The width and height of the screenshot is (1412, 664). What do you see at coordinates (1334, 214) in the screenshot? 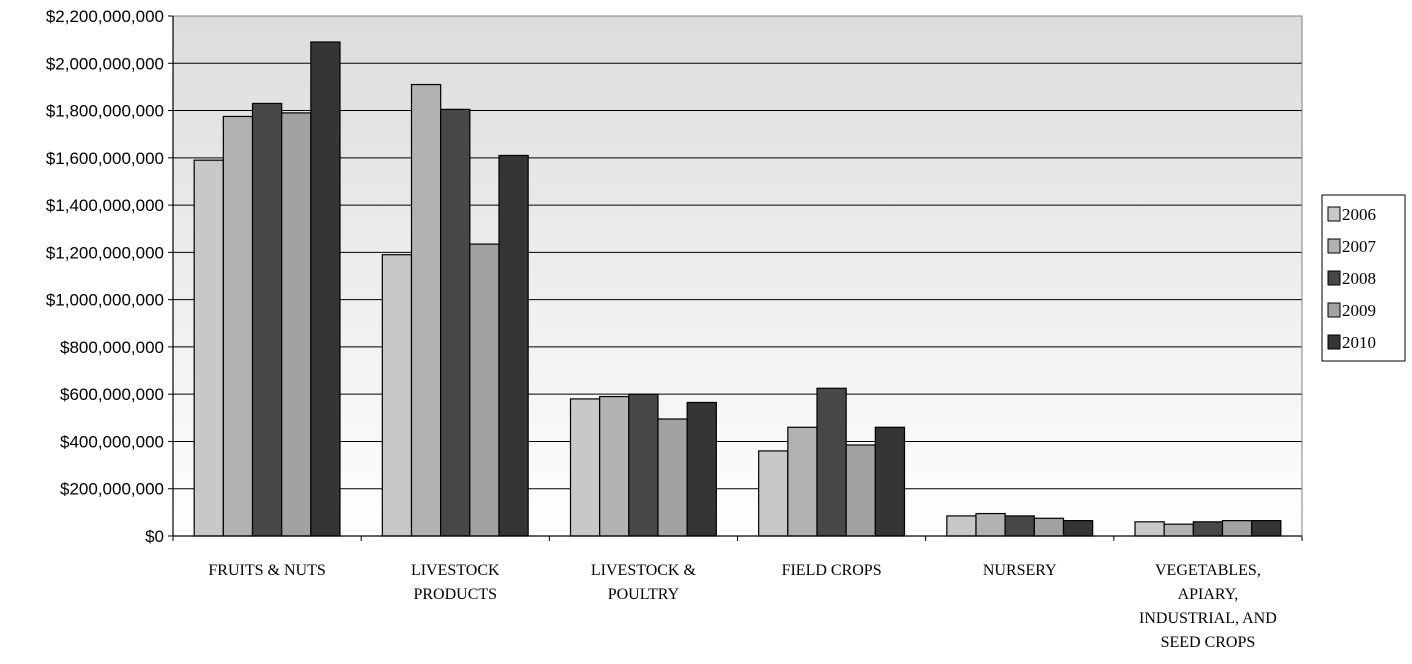
I see `legend-swatch-2006` at bounding box center [1334, 214].